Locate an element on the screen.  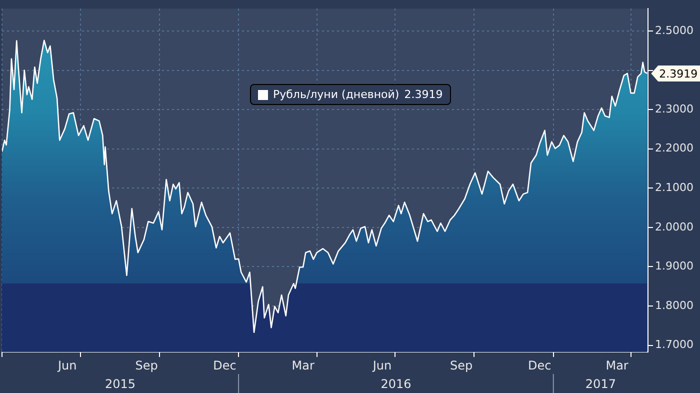
y-tick-label: 1.7000 is located at coordinates (674, 345).